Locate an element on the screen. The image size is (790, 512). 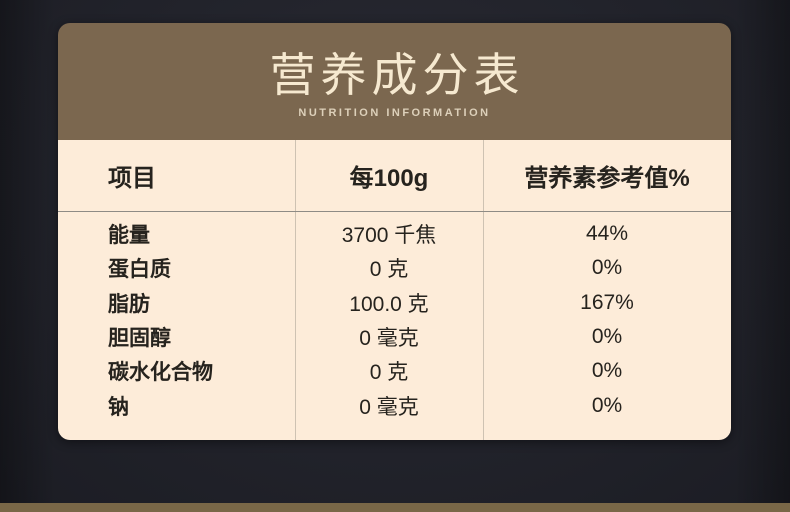
table-row: 胆固醇 0 毫克 0% is located at coordinates (394, 337).